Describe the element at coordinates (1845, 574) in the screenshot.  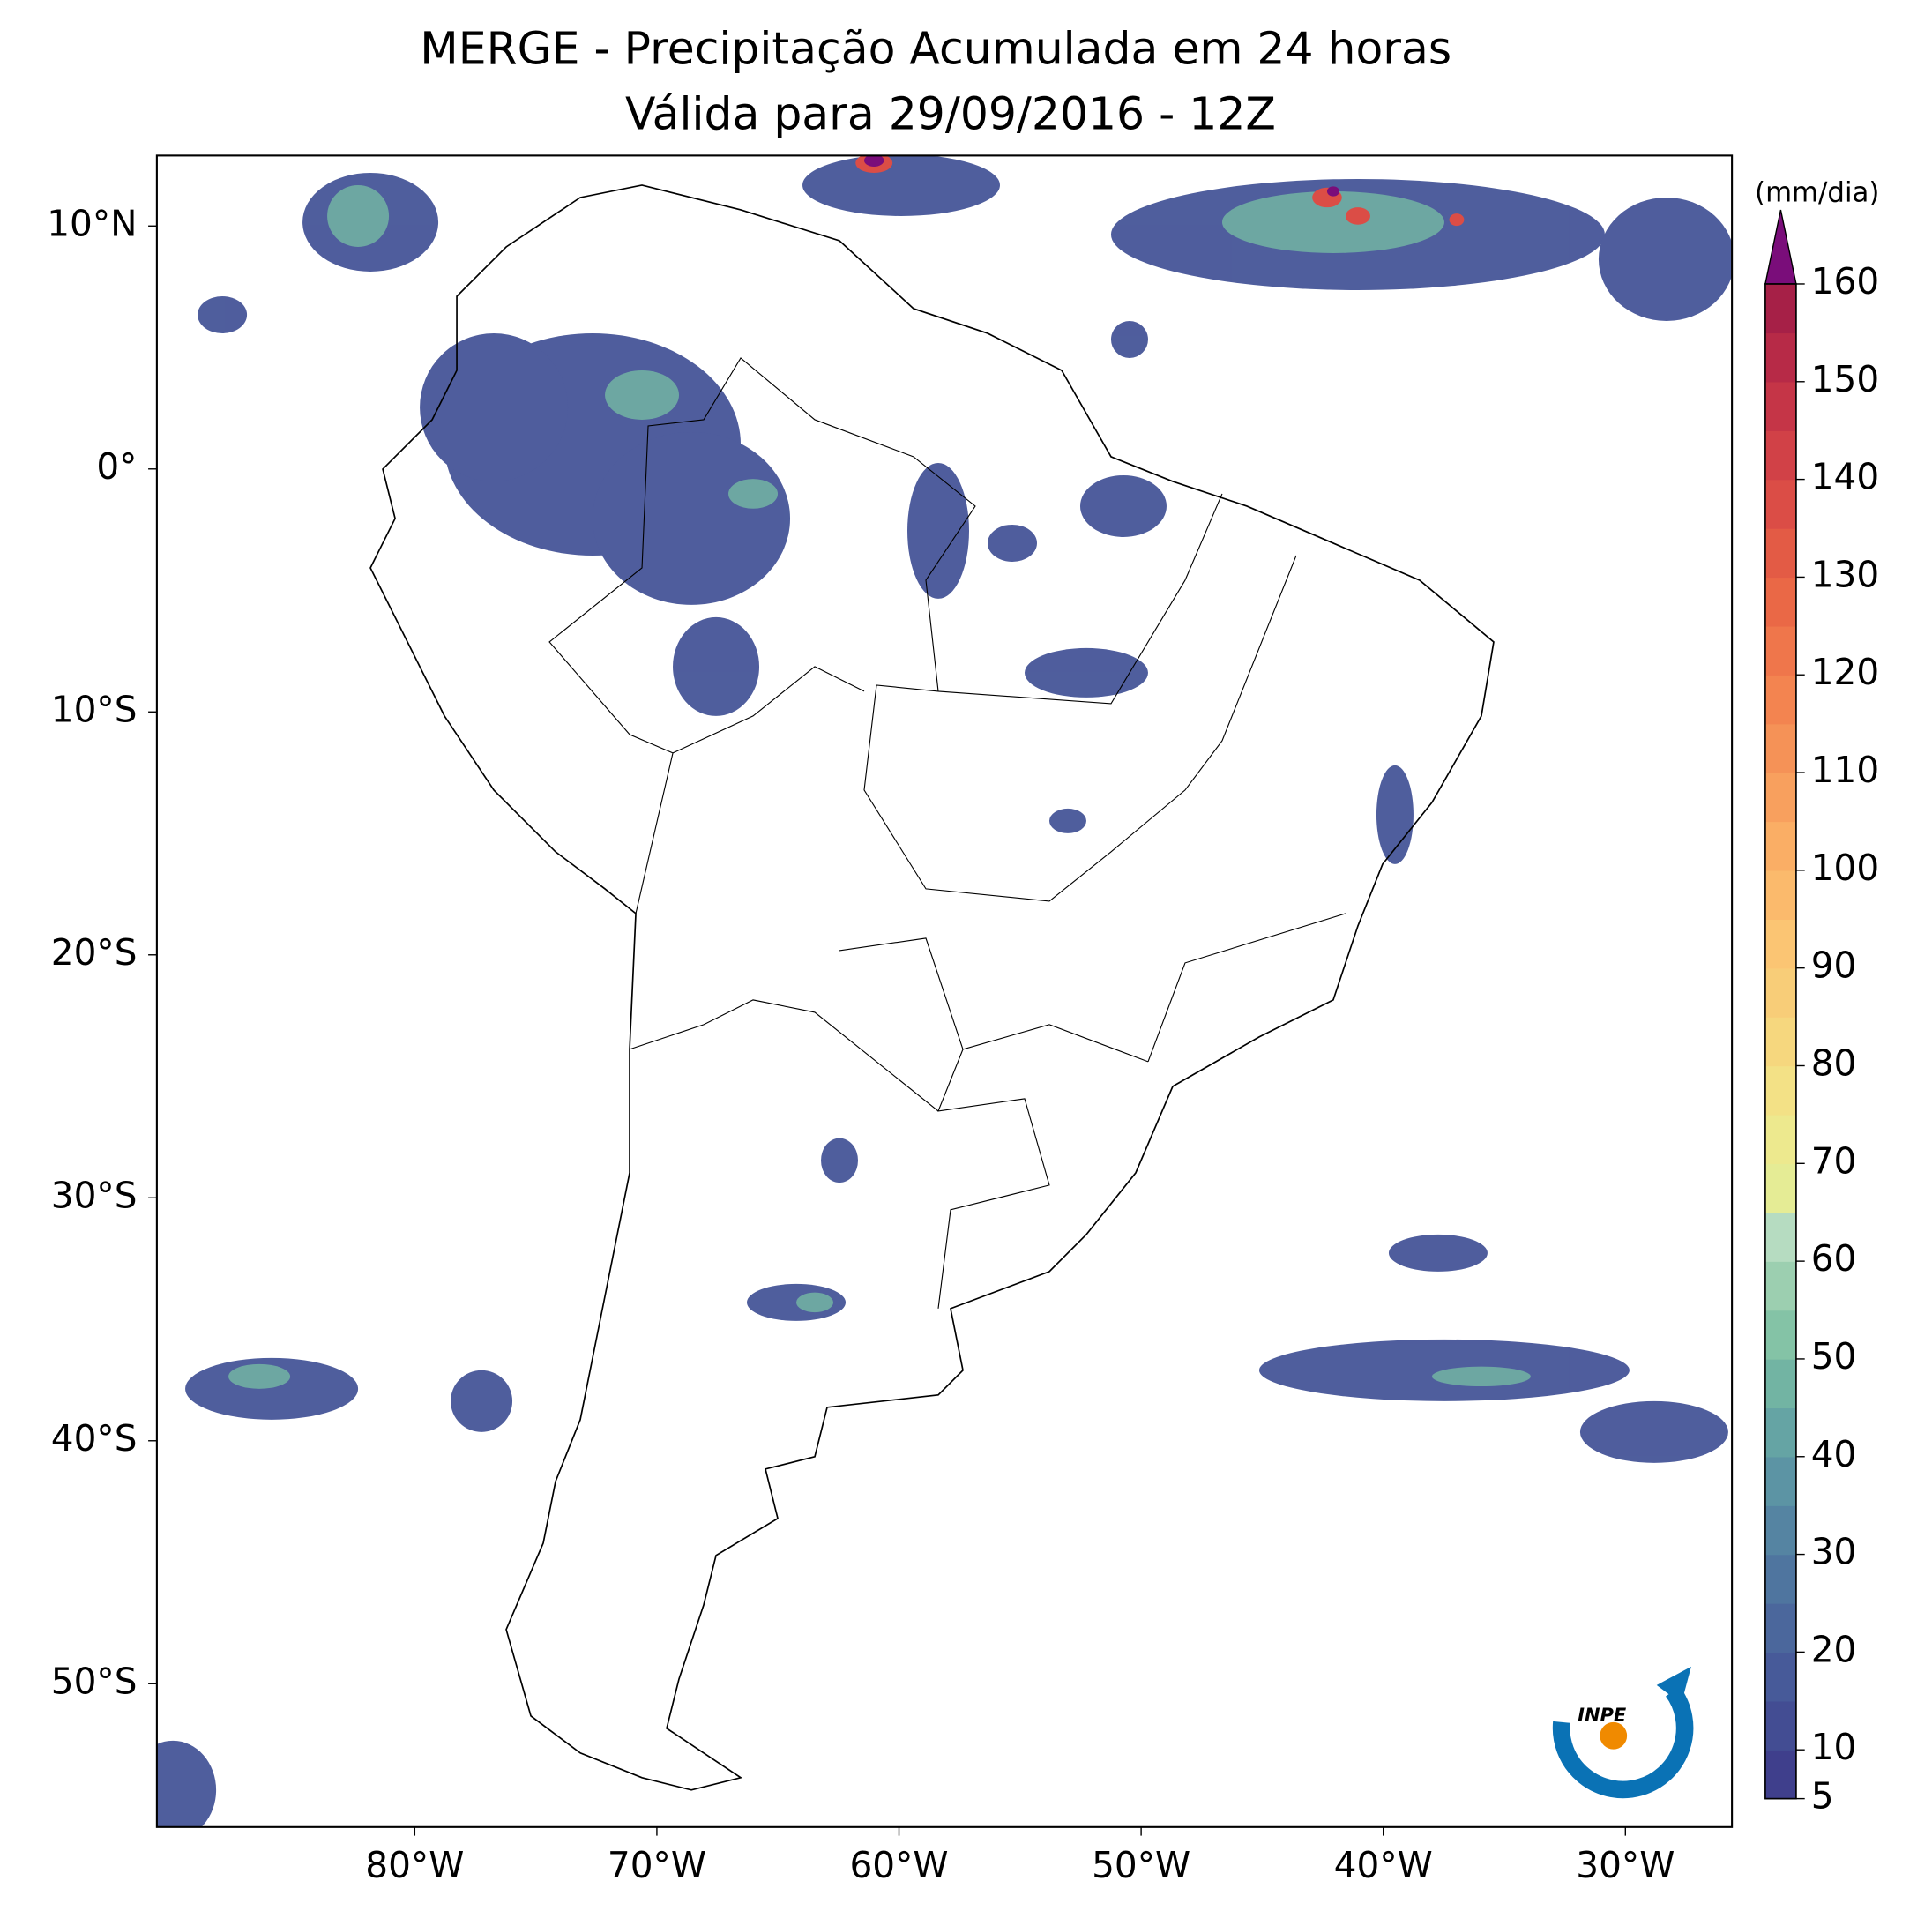
I see `colorbar-tick-label: 130` at that location.